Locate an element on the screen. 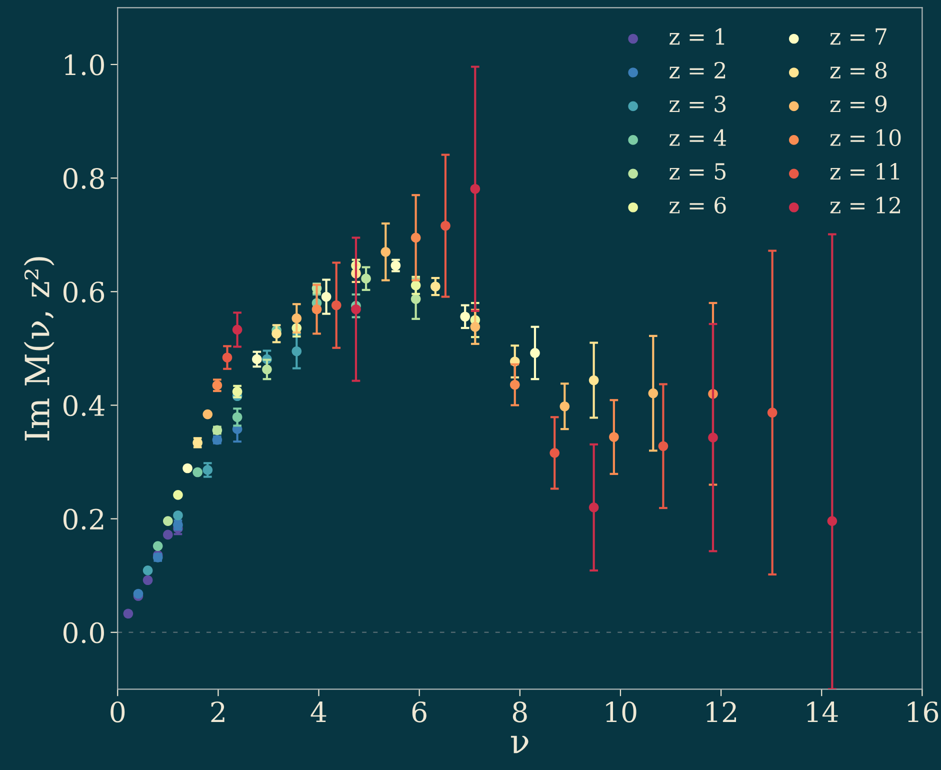 The width and height of the screenshot is (941, 770). legend-label: z = 10 is located at coordinates (865, 137).